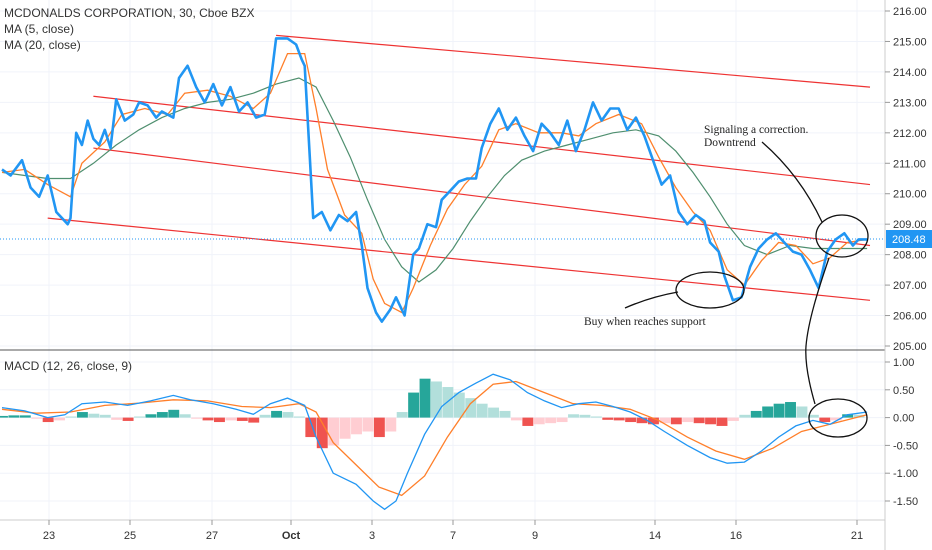 Image resolution: width=932 pixels, height=550 pixels. Describe the element at coordinates (68, 366) in the screenshot. I see `macd-title: MACD (12, 26, close, 9)` at that location.